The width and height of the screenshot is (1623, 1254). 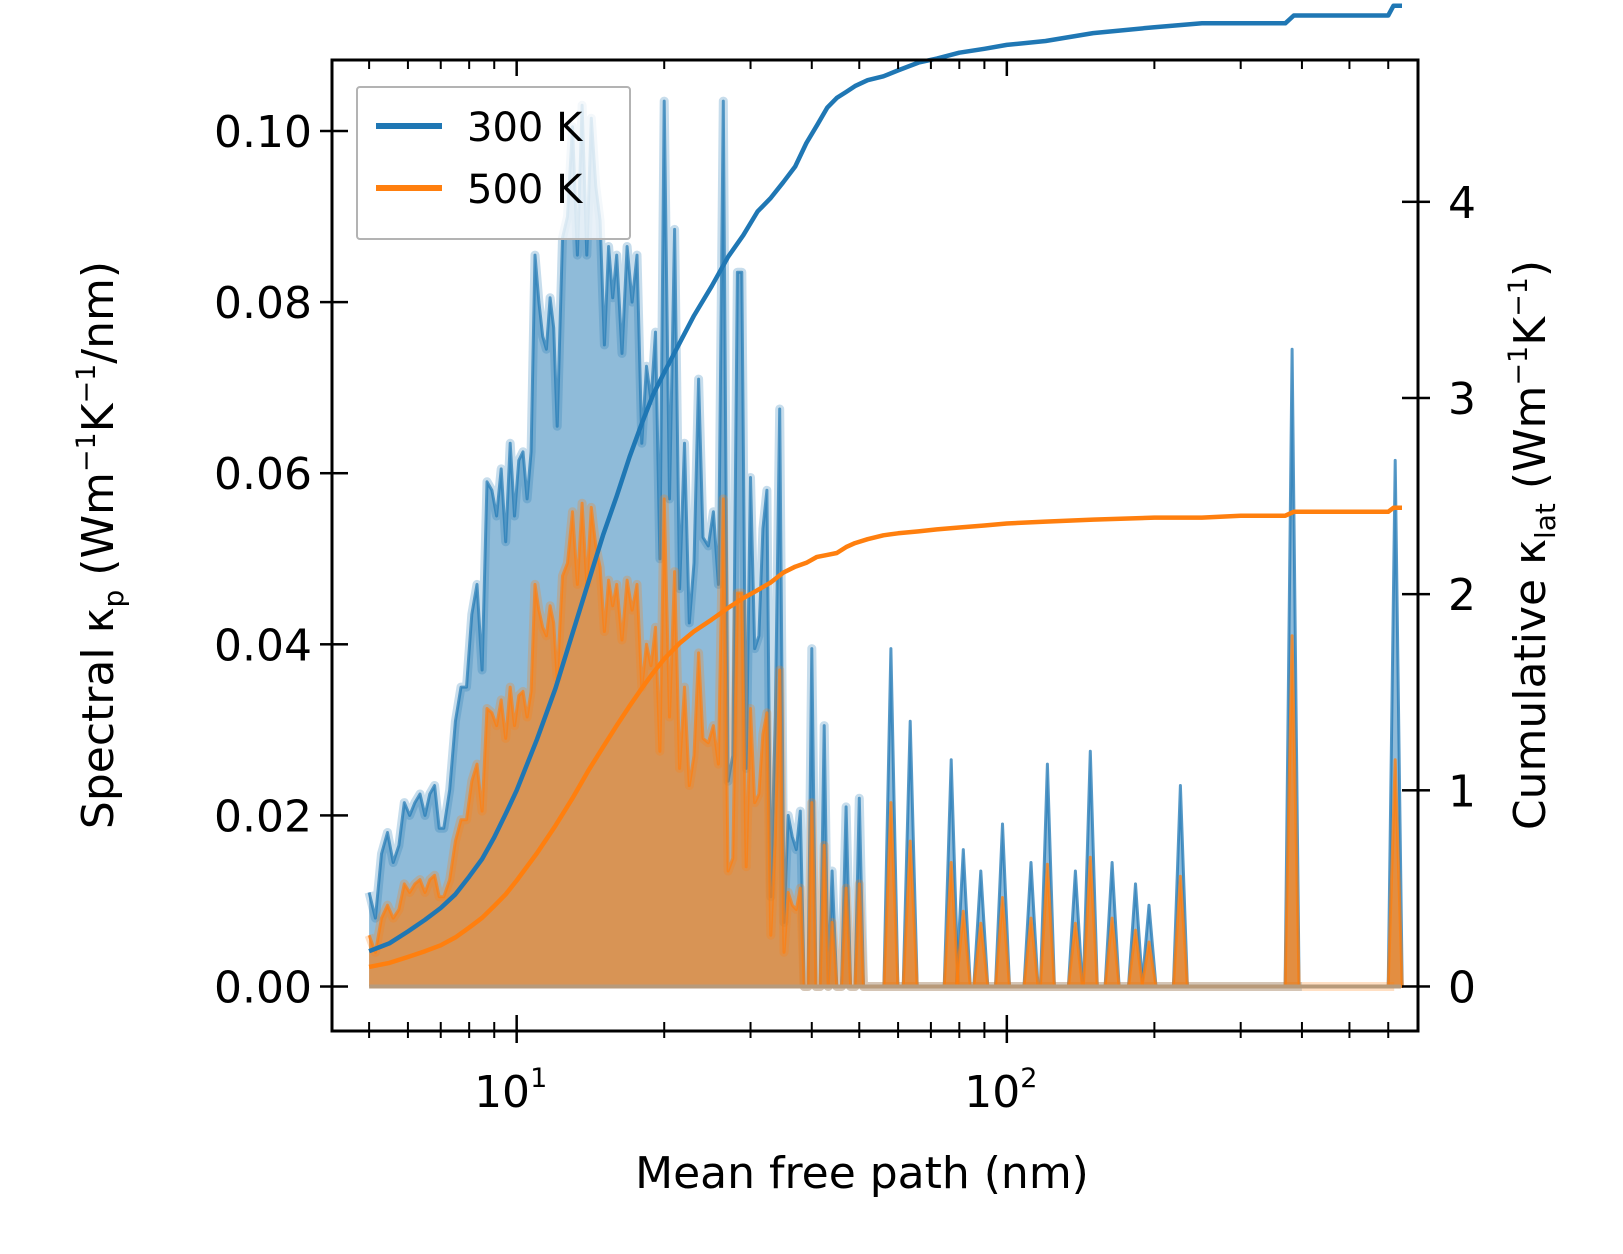 I want to click on y-left-tick-label: 0.06, so click(x=263, y=474).